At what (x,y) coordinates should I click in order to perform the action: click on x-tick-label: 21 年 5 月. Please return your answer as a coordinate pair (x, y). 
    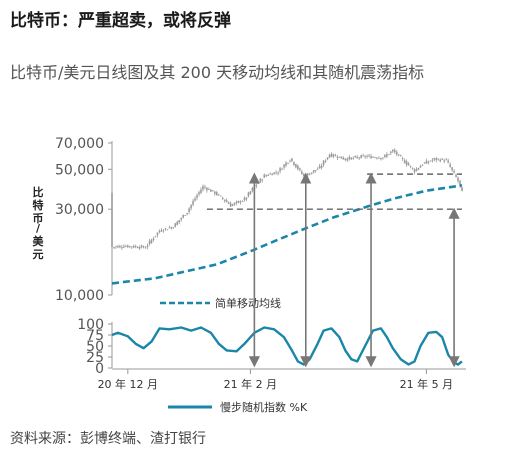
    Looking at the image, I should click on (427, 384).